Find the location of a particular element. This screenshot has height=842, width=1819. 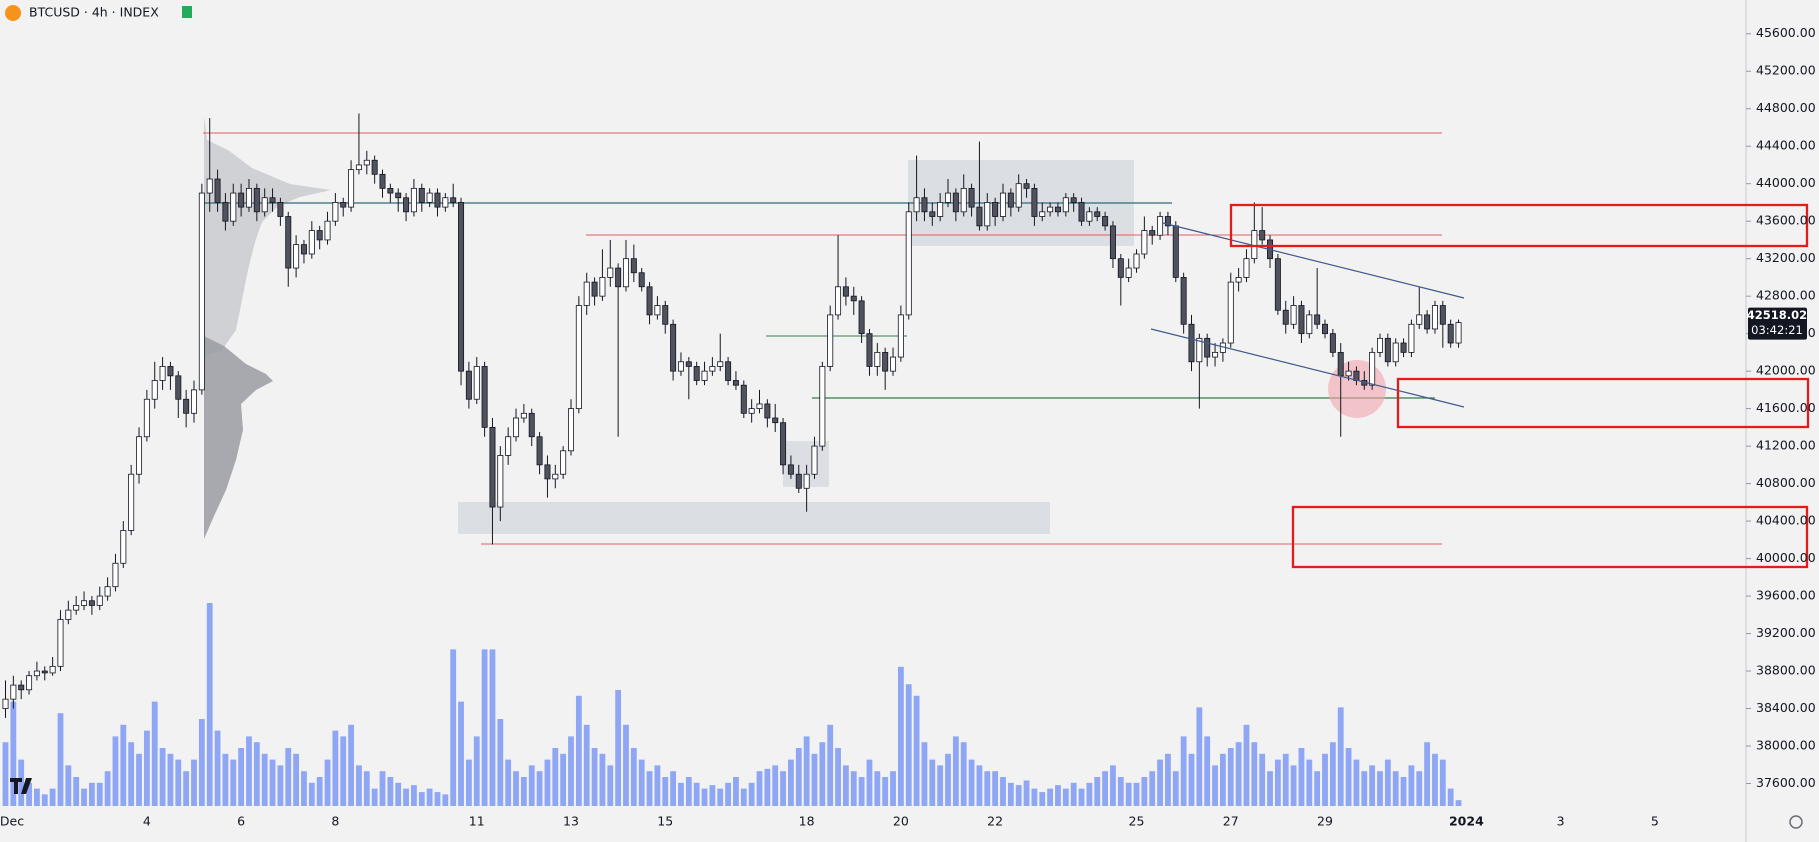

y-tick-label: 43200.00 is located at coordinates (1786, 257).